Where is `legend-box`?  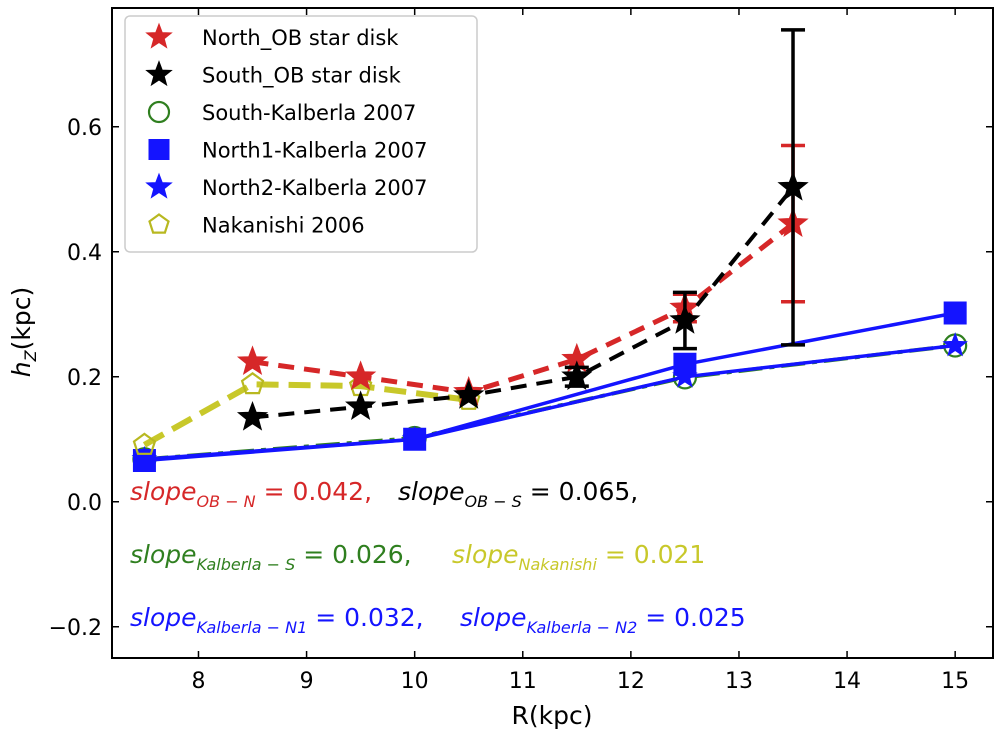
legend-box is located at coordinates (301, 134).